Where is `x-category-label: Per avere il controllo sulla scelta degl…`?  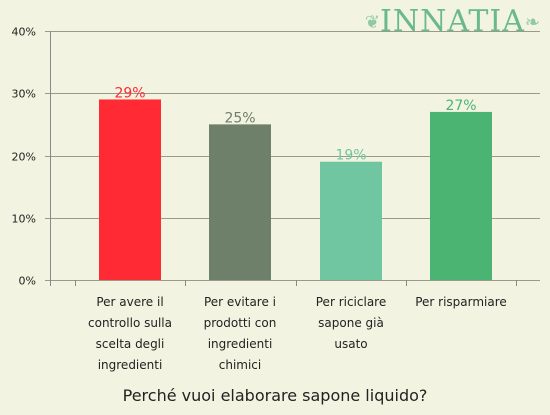 x-category-label: Per avere il controllo sulla scelta degl… is located at coordinates (130, 333).